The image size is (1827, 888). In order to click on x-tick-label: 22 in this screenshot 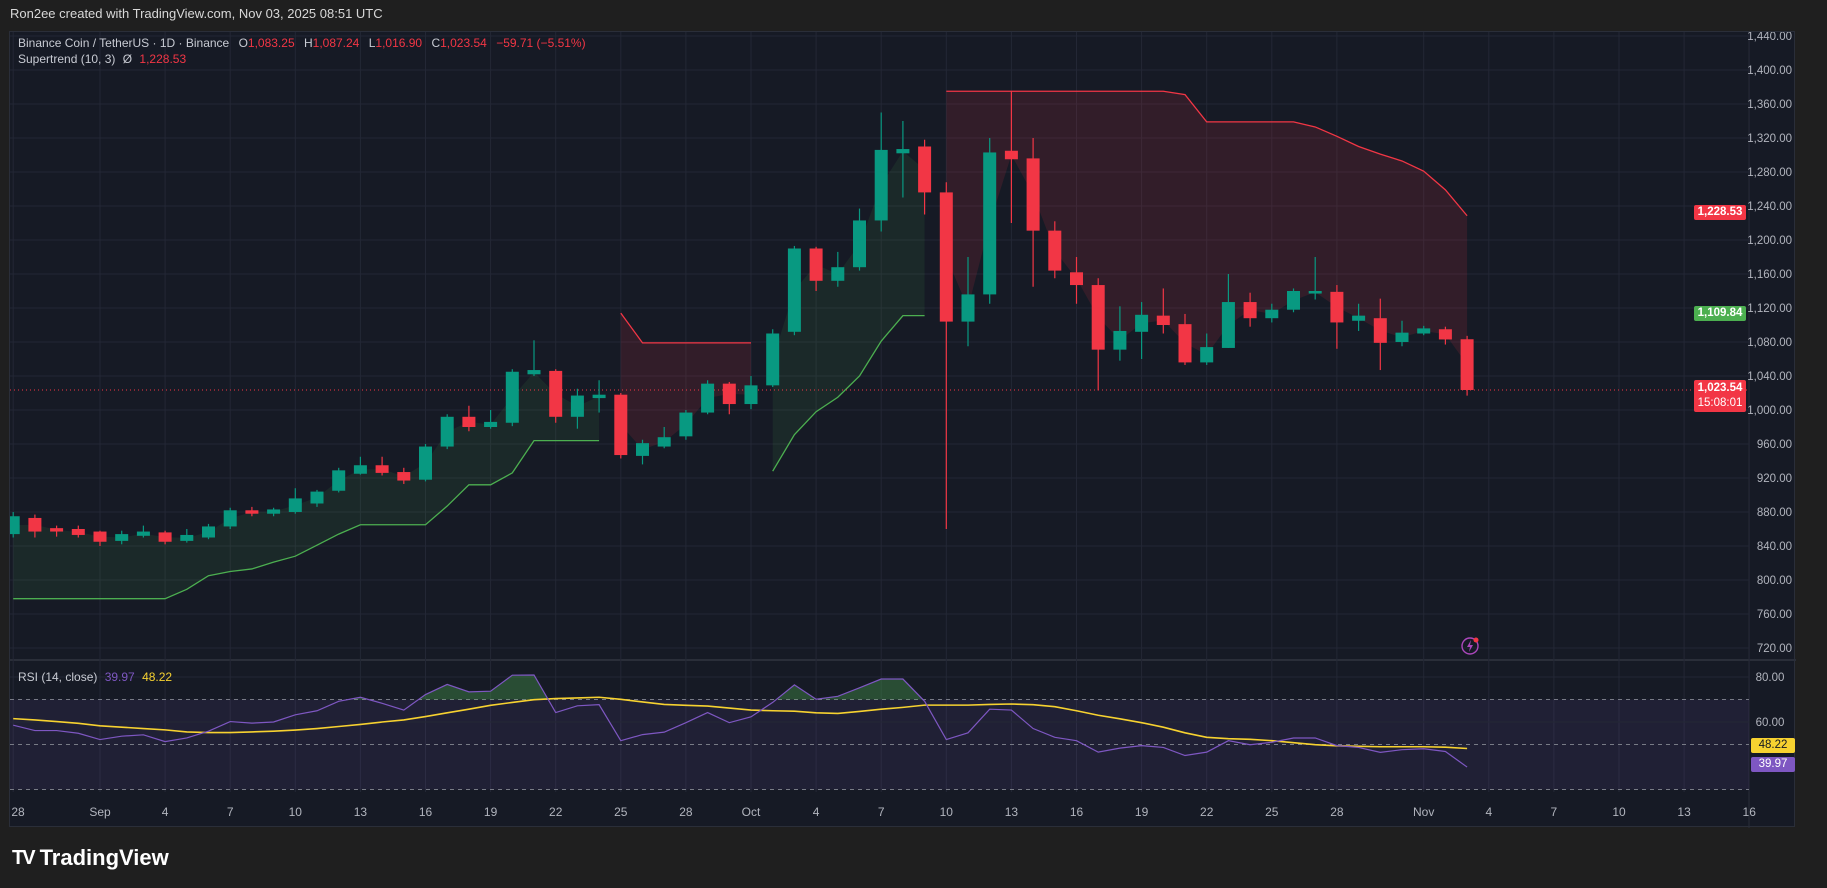, I will do `click(1207, 812)`.